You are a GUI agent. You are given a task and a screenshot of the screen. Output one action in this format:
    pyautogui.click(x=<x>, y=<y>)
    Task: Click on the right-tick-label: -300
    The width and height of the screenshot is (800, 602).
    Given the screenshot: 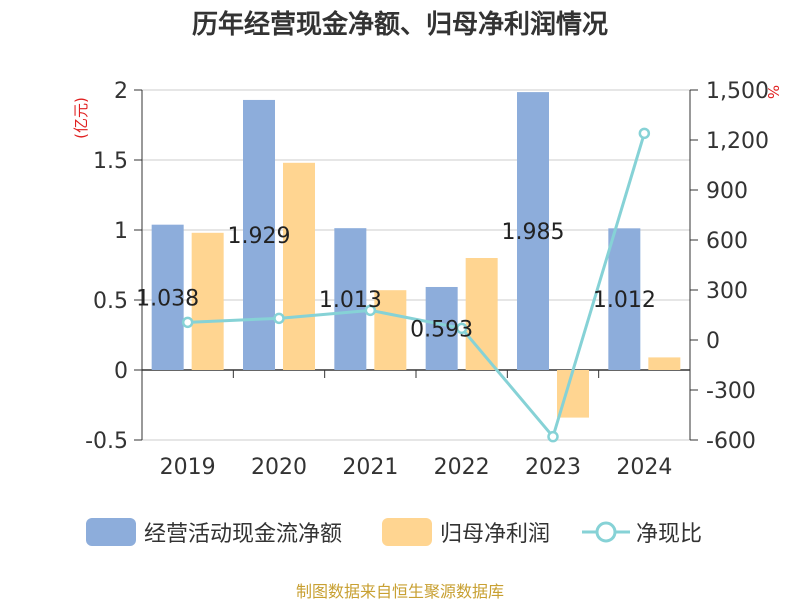 What is the action you would take?
    pyautogui.click(x=731, y=391)
    